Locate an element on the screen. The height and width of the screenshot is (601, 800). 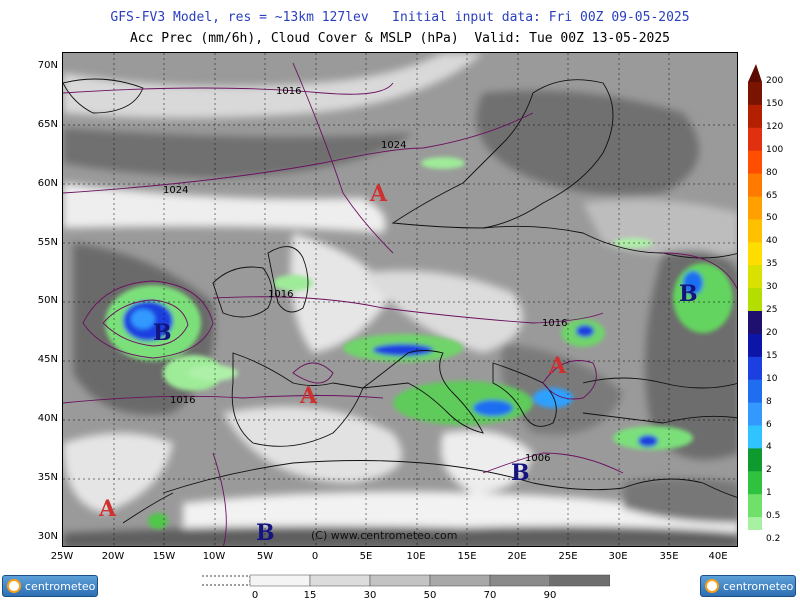
lon-label-25e: 25E is located at coordinates (568, 556).